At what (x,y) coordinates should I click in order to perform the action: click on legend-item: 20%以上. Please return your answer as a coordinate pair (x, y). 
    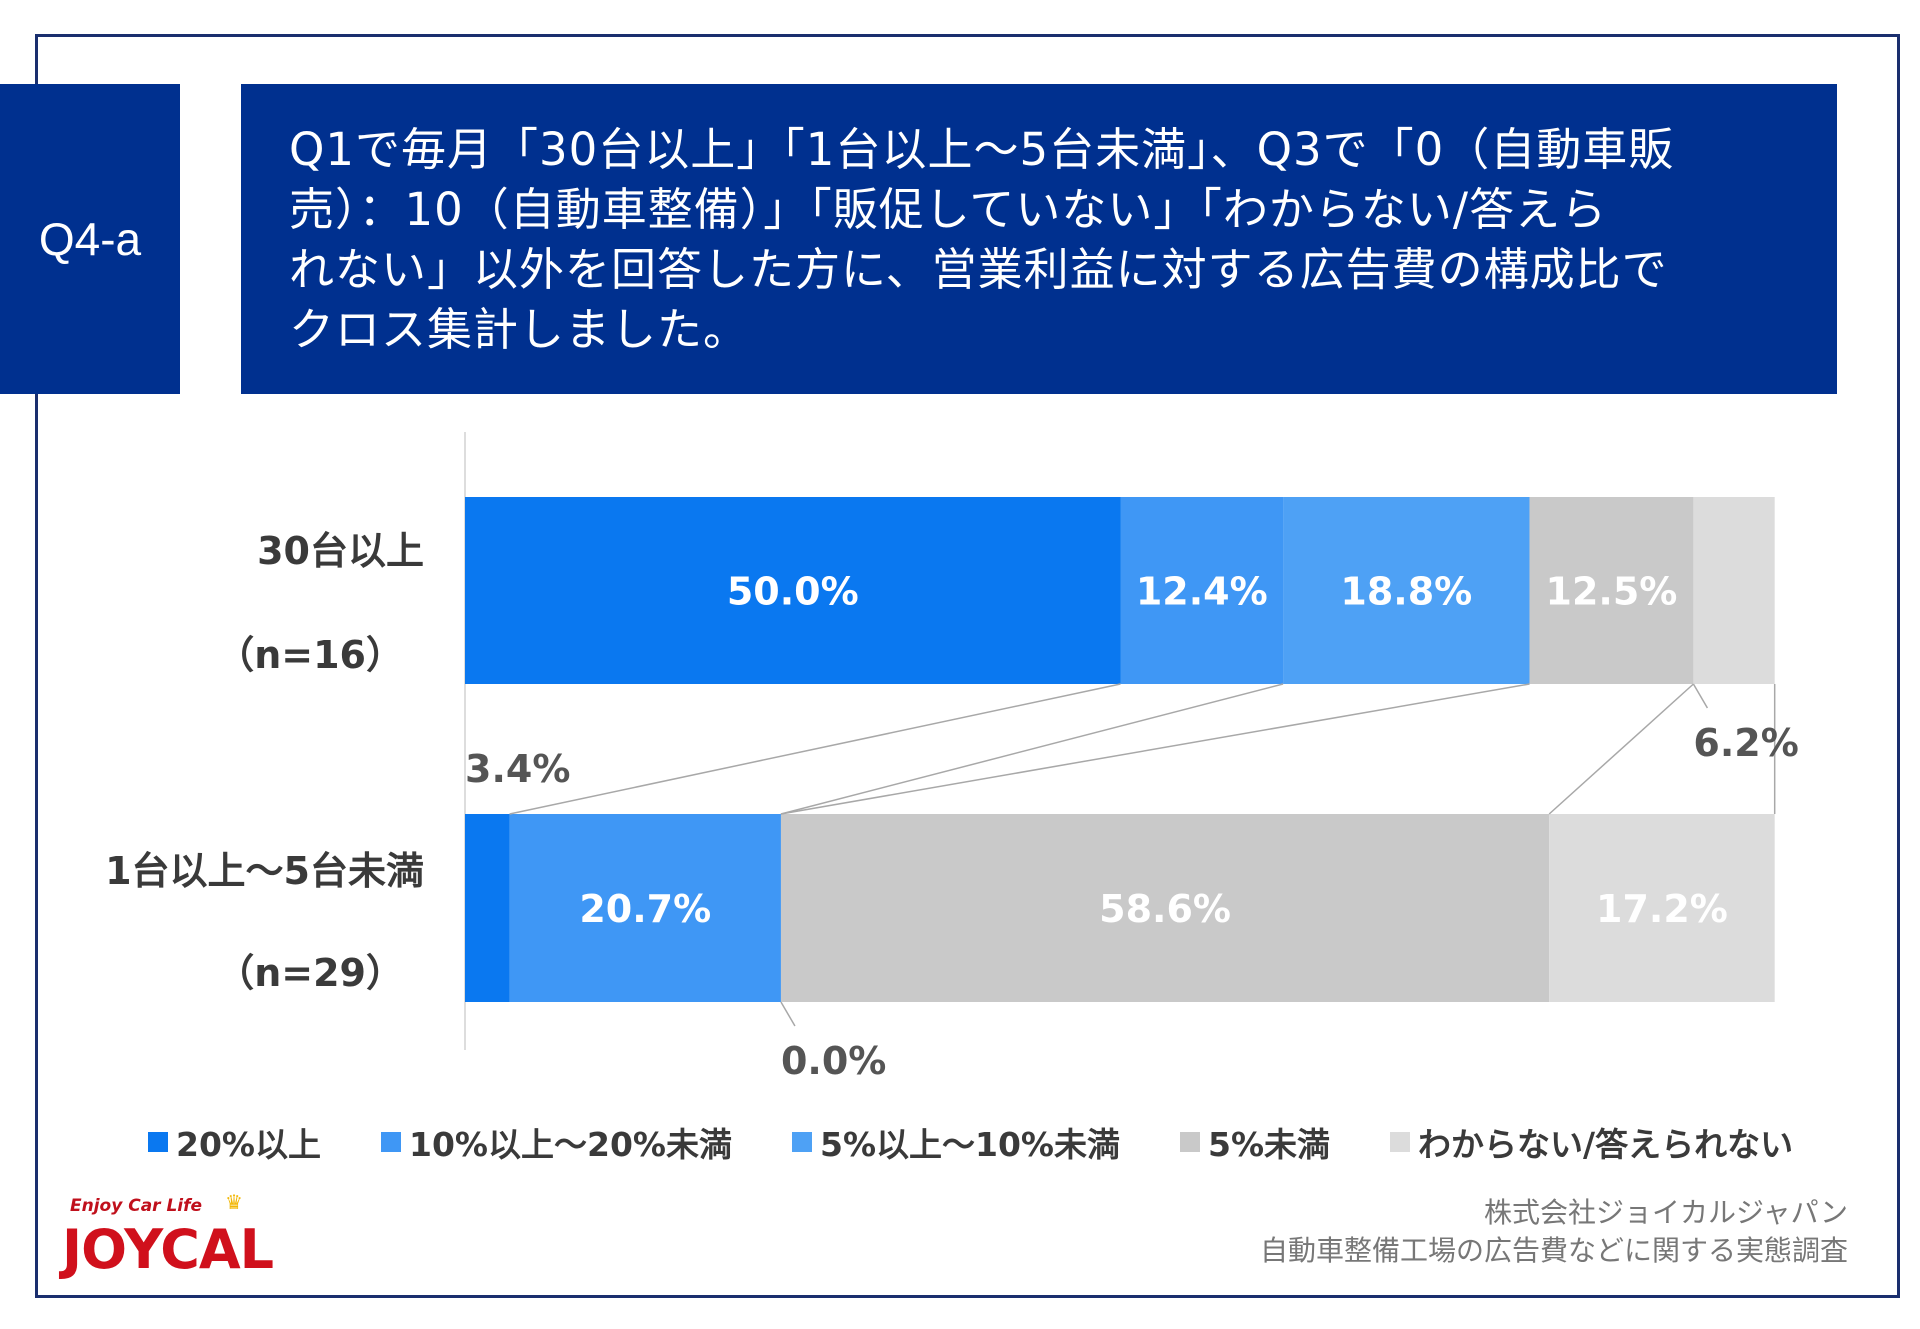
    Looking at the image, I should click on (234, 1142).